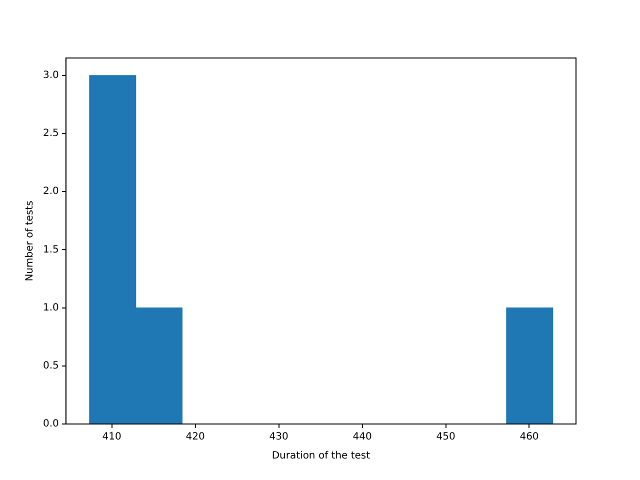 Image resolution: width=640 pixels, height=480 pixels. What do you see at coordinates (50, 134) in the screenshot?
I see `y-tick-label: 2.5` at bounding box center [50, 134].